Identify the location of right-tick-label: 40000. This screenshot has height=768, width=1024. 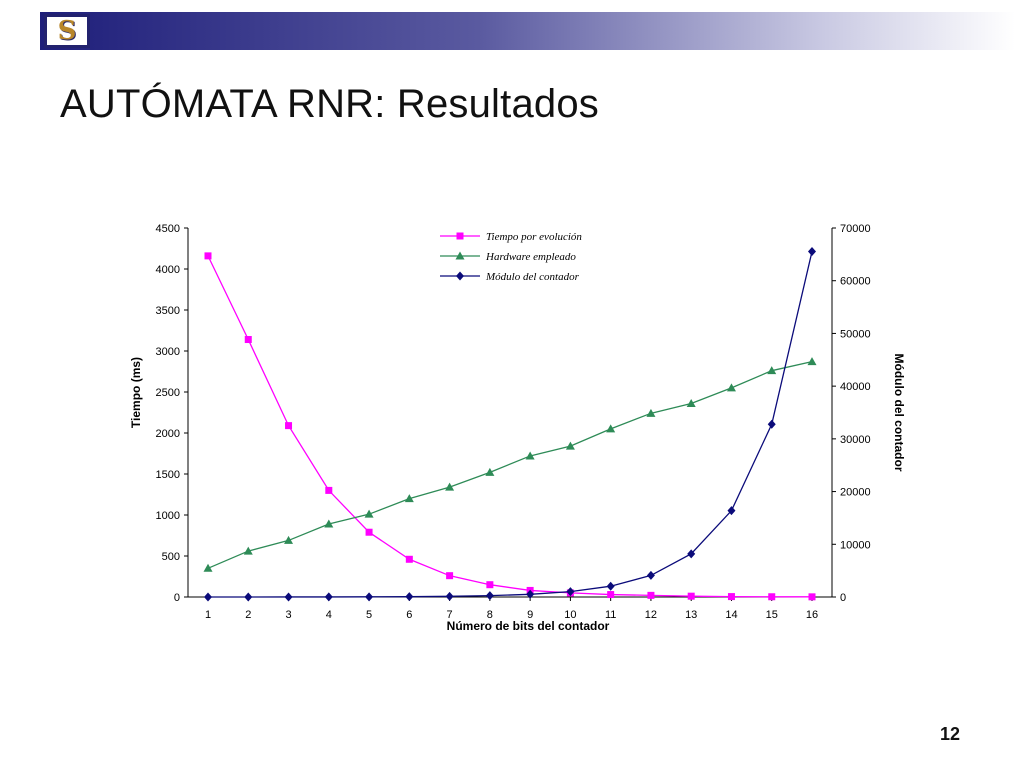
(855, 387).